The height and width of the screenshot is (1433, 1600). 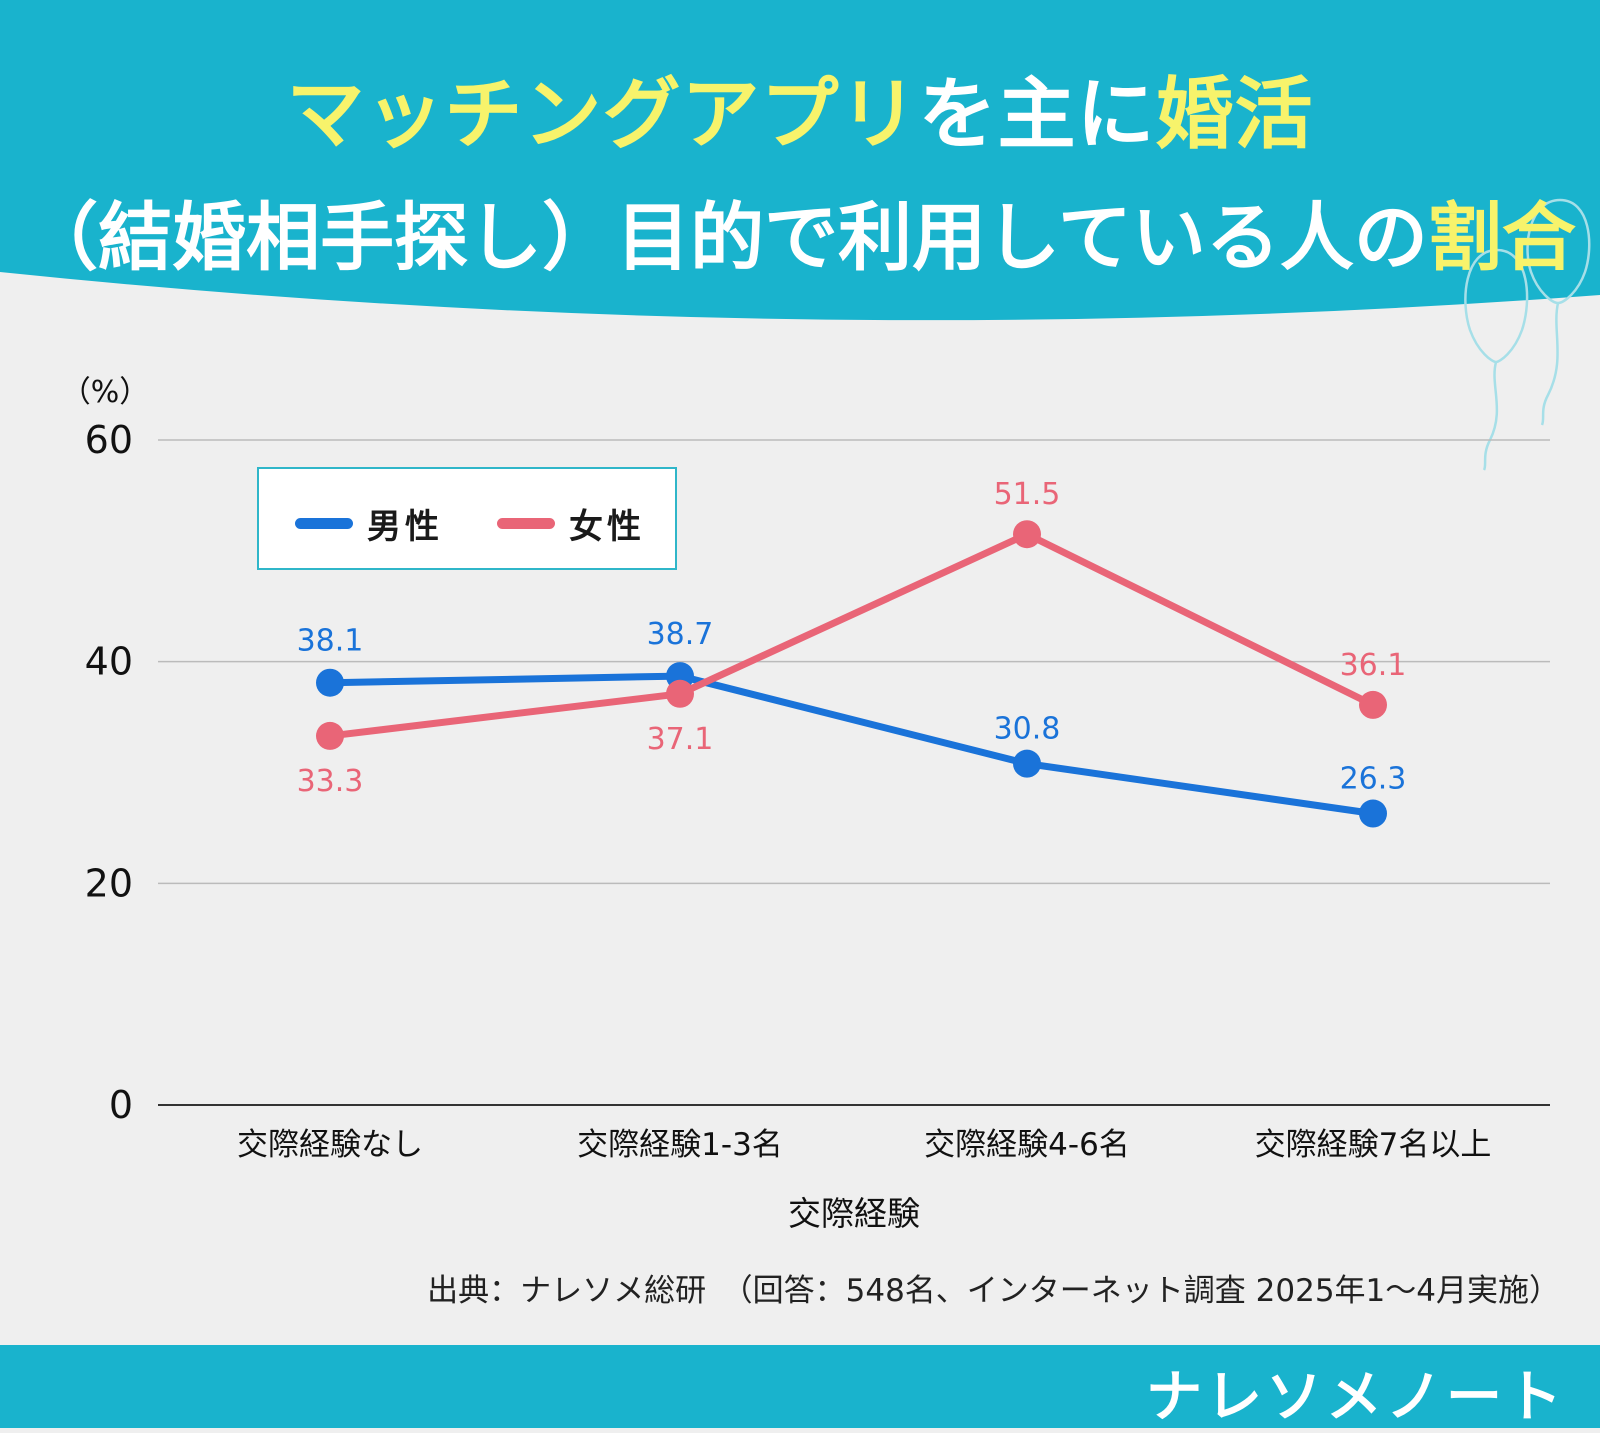 What do you see at coordinates (1234, 115) in the screenshot?
I see `title-highlight: 婚活` at bounding box center [1234, 115].